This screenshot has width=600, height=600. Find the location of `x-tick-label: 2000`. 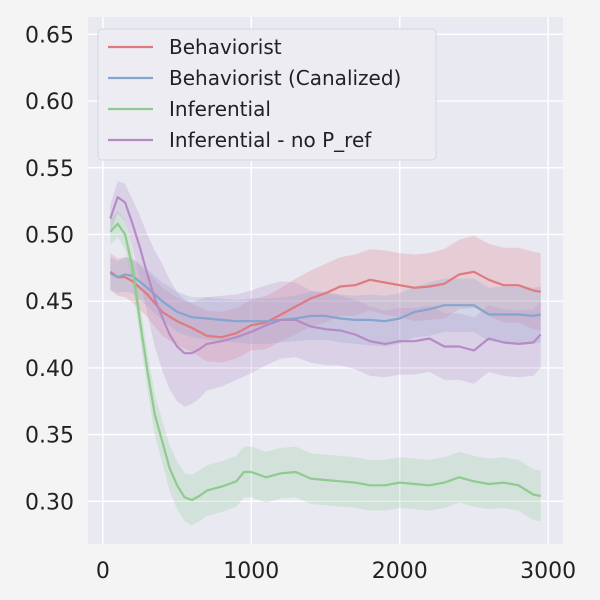

x-tick-label: 2000 is located at coordinates (400, 571).